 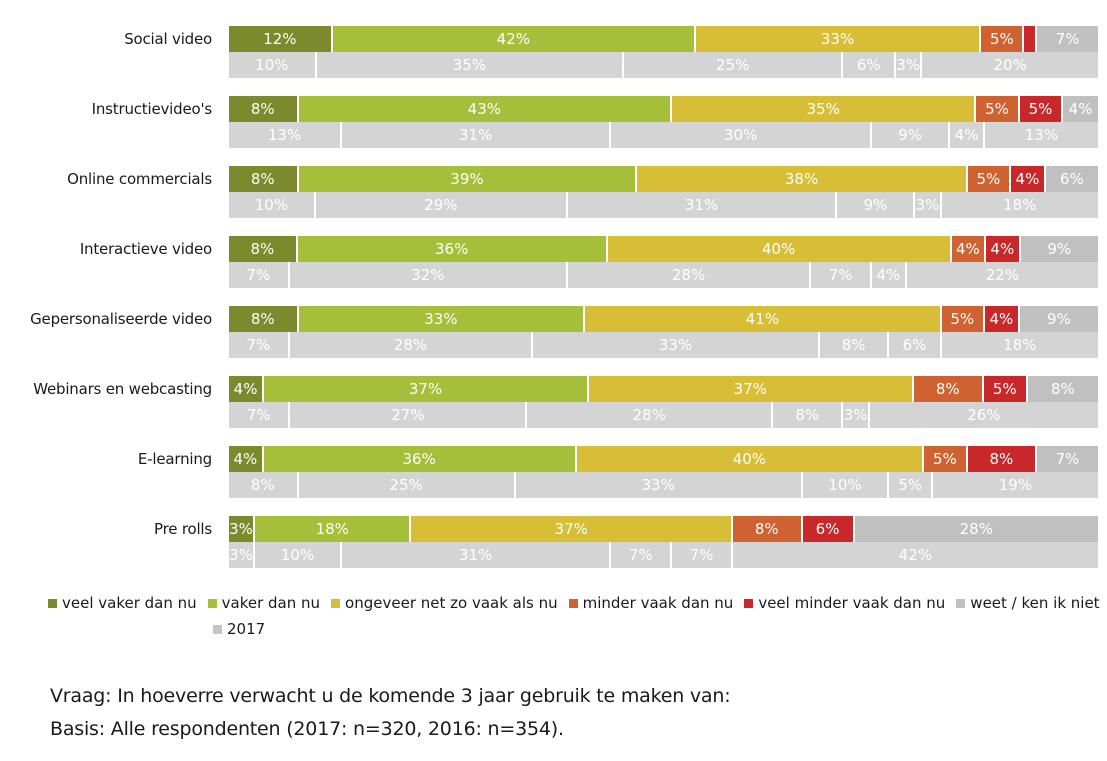 What do you see at coordinates (246, 629) in the screenshot?
I see `legend-label: 2017` at bounding box center [246, 629].